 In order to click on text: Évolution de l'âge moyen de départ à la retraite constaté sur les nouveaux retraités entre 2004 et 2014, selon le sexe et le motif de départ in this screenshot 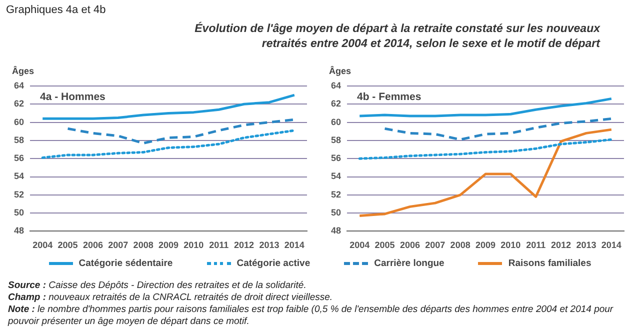, I will do `click(397, 37)`.